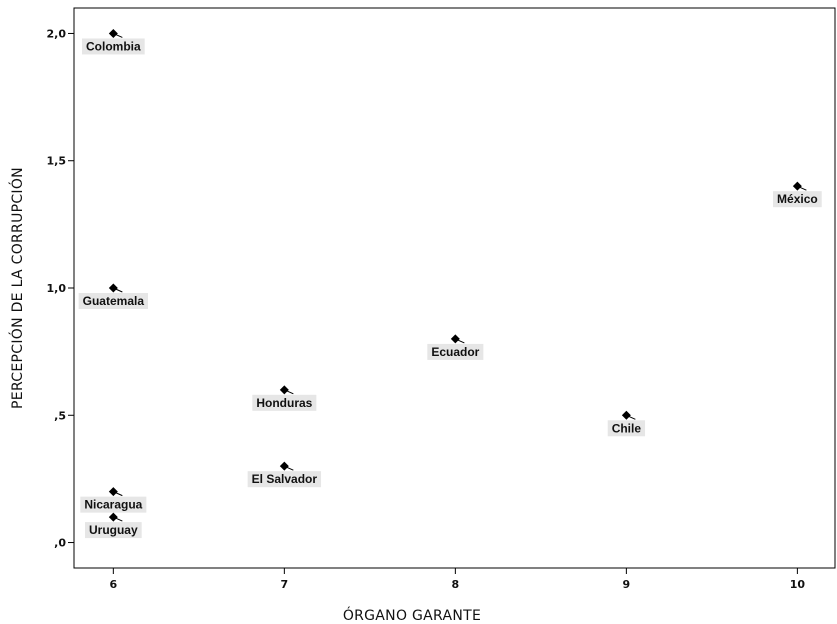  What do you see at coordinates (285, 584) in the screenshot?
I see `x-tick-label: 7` at bounding box center [285, 584].